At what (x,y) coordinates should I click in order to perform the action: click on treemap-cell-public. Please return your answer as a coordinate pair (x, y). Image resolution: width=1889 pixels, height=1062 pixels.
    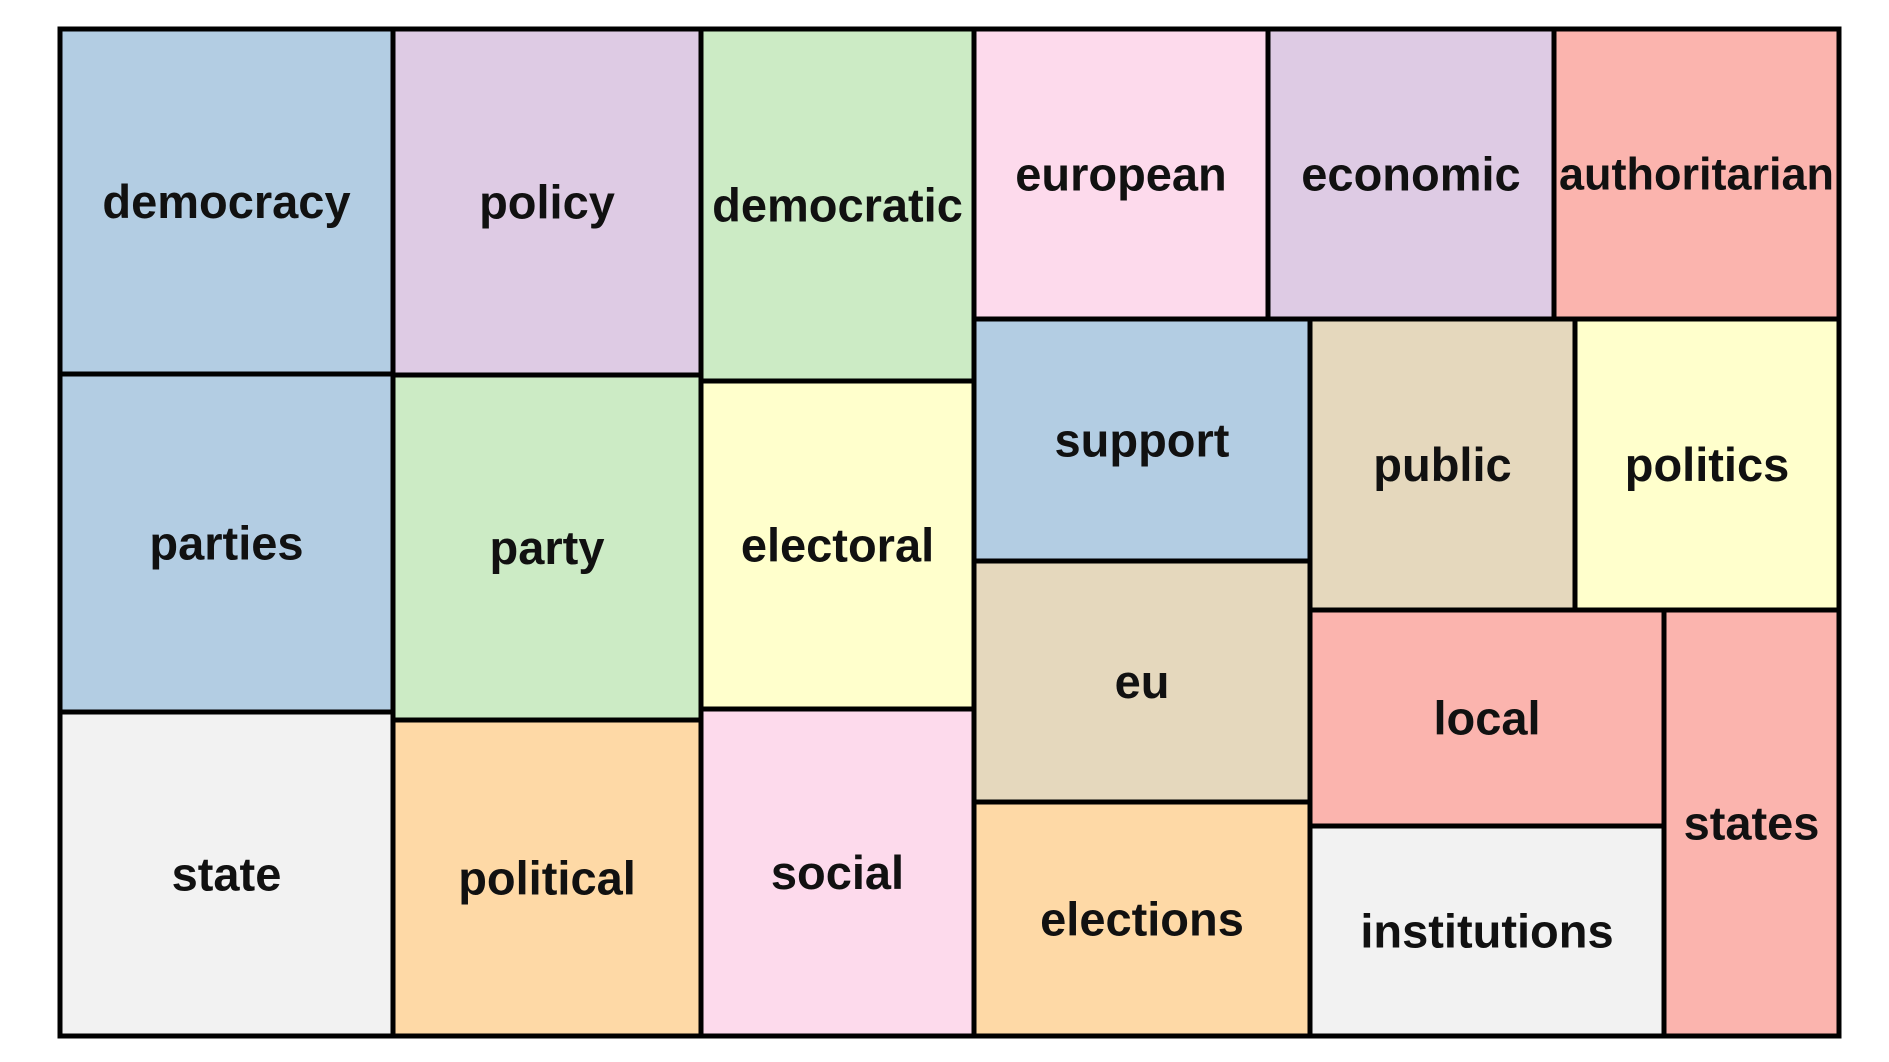
    Looking at the image, I should click on (1442, 464).